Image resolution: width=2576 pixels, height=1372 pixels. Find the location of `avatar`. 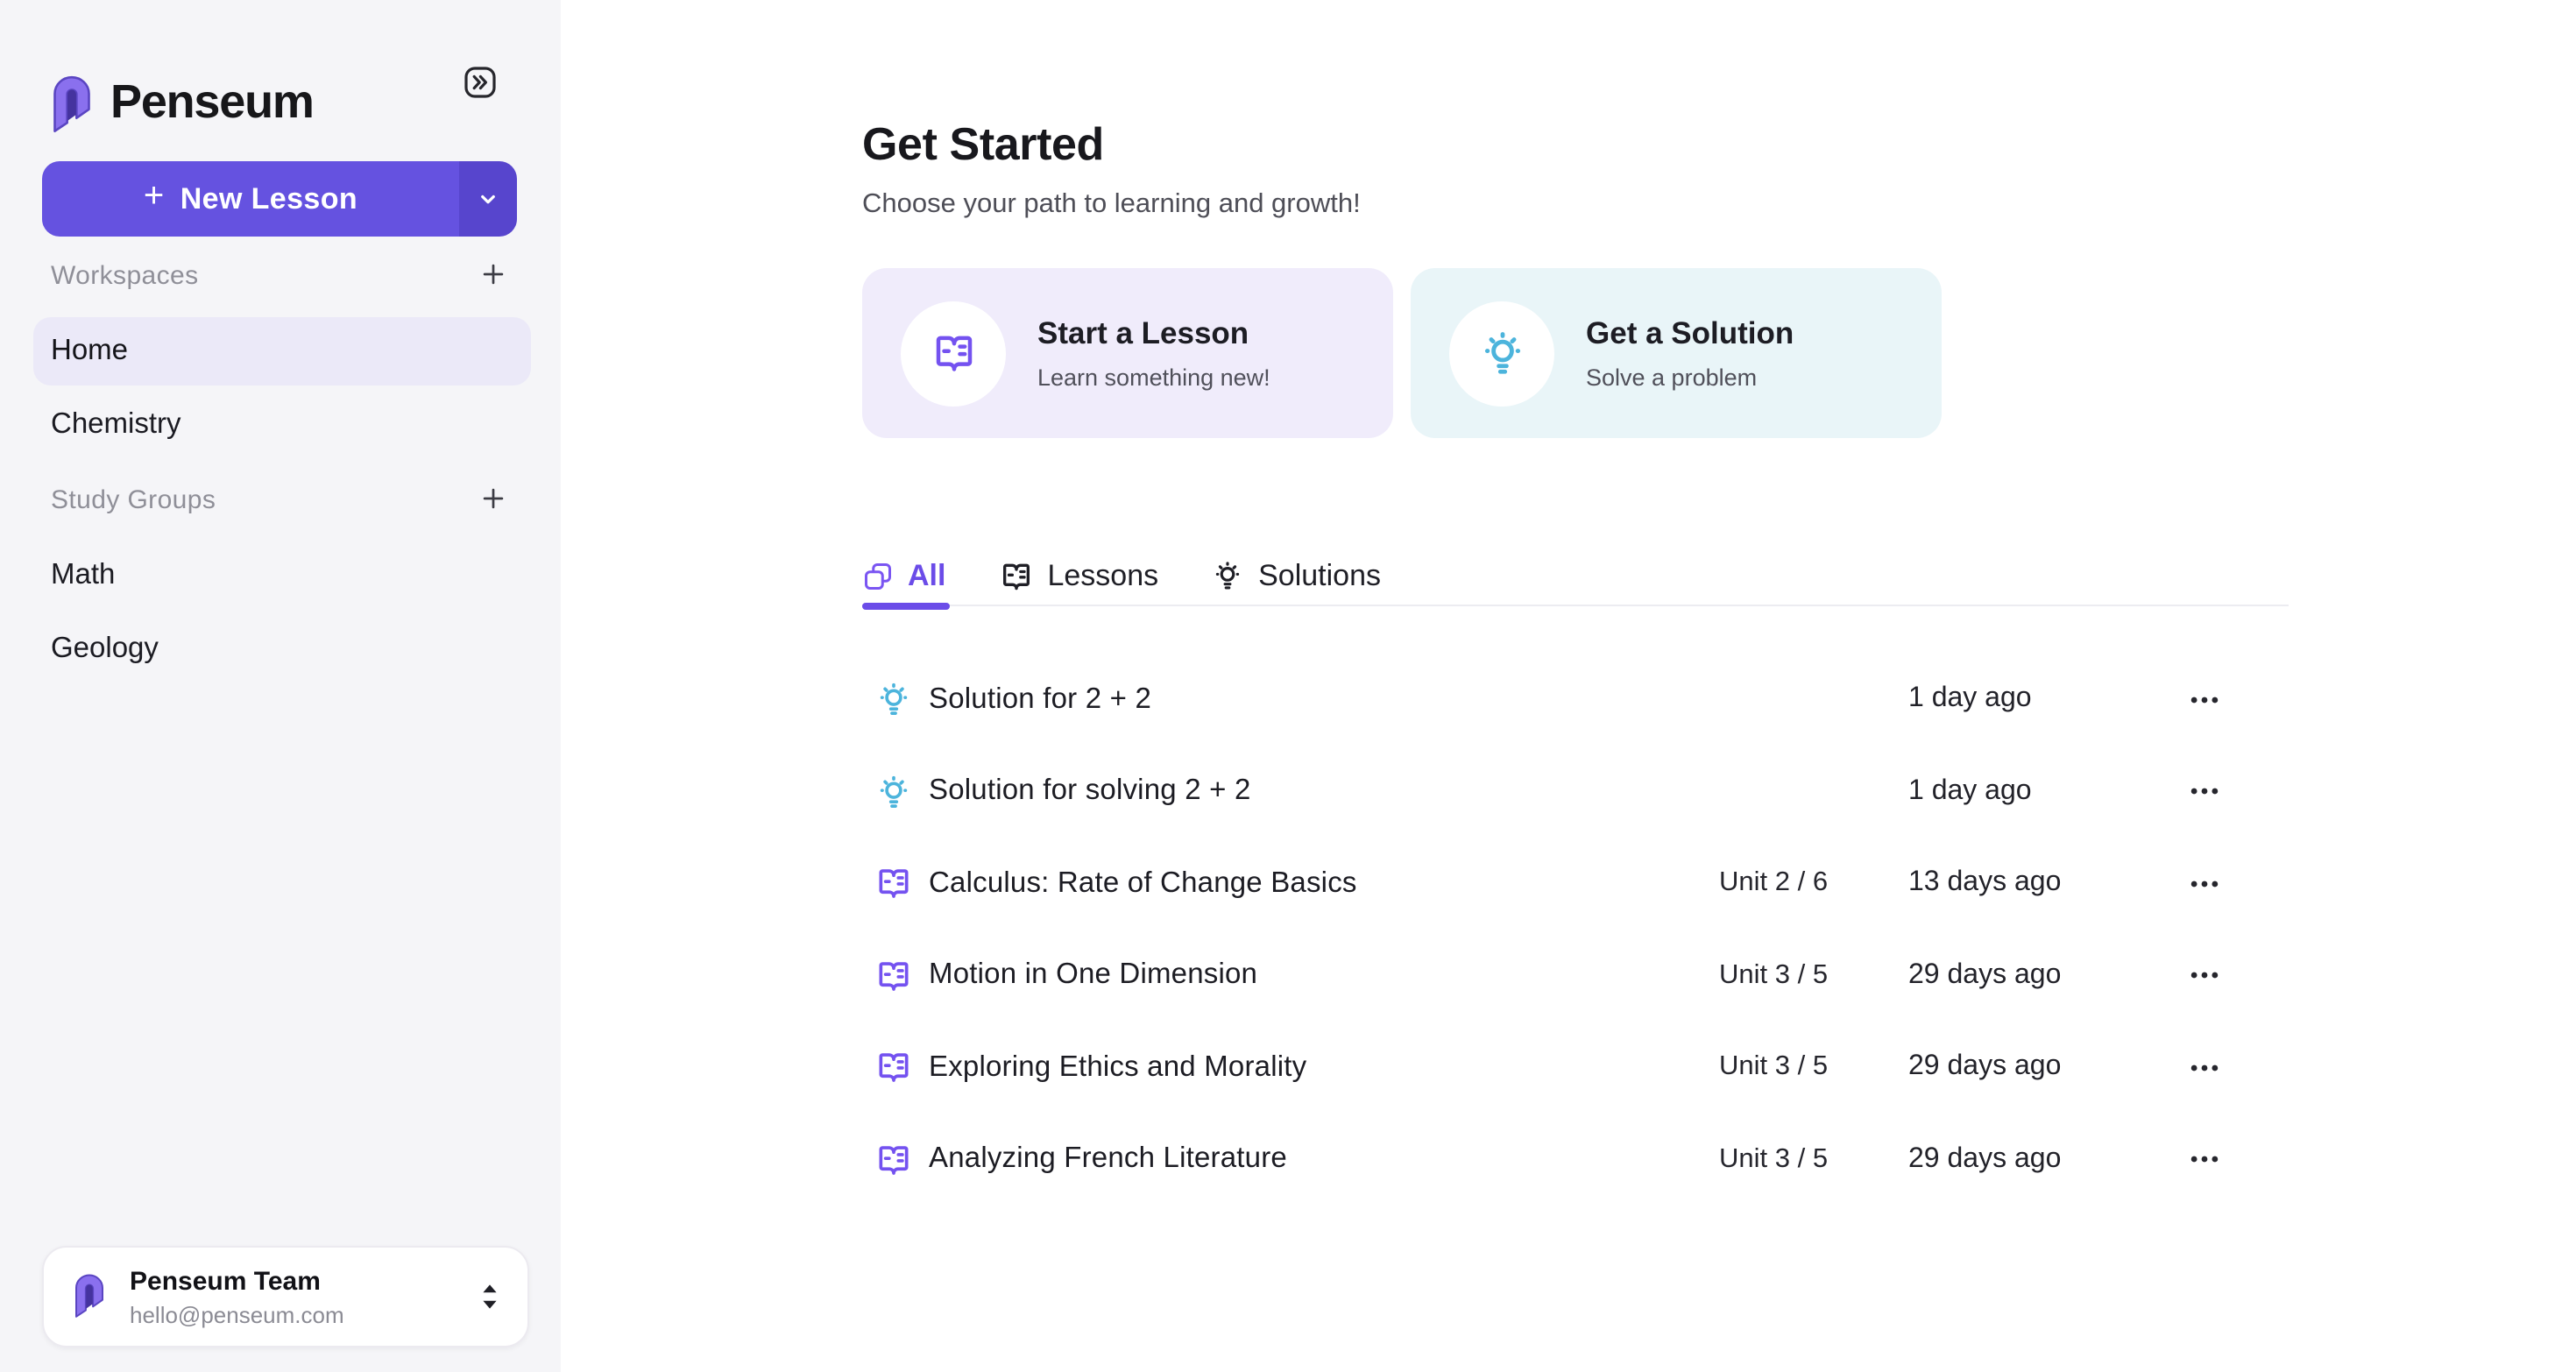

avatar is located at coordinates (89, 1296).